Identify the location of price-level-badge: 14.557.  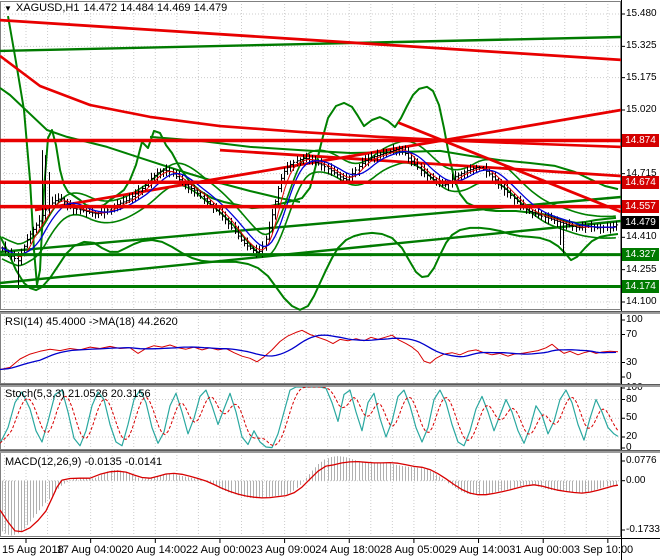
(640, 207).